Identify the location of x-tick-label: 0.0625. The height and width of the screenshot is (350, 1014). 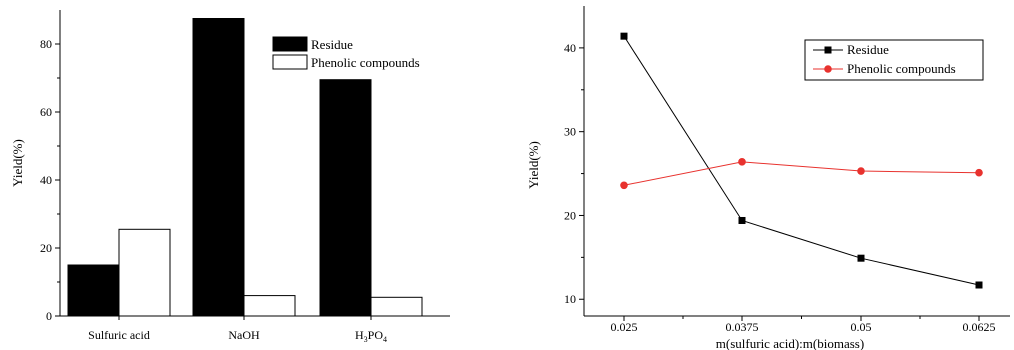
(979, 327).